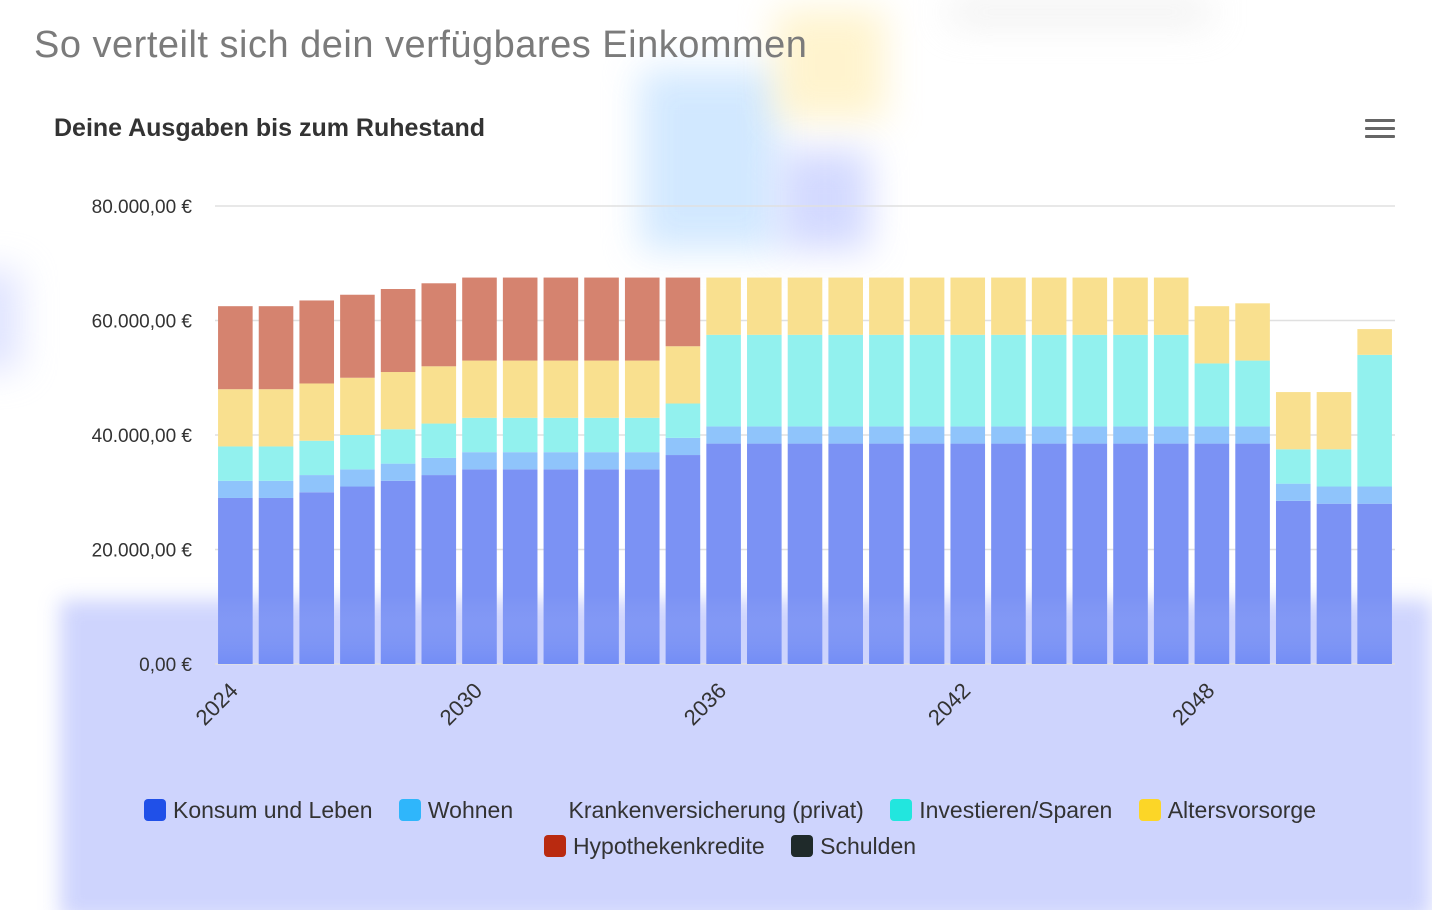  I want to click on legend-item-krankenversicherung: Krankenversicherung (privat), so click(702, 810).